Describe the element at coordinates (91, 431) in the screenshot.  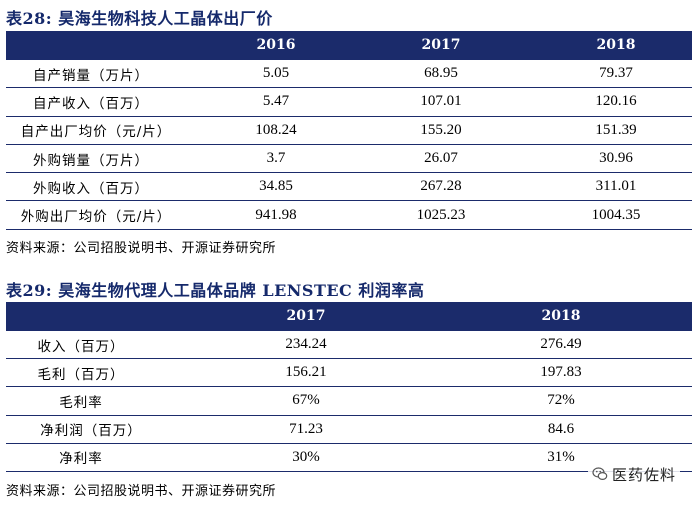
I see `row-label: 净利润（百万）` at that location.